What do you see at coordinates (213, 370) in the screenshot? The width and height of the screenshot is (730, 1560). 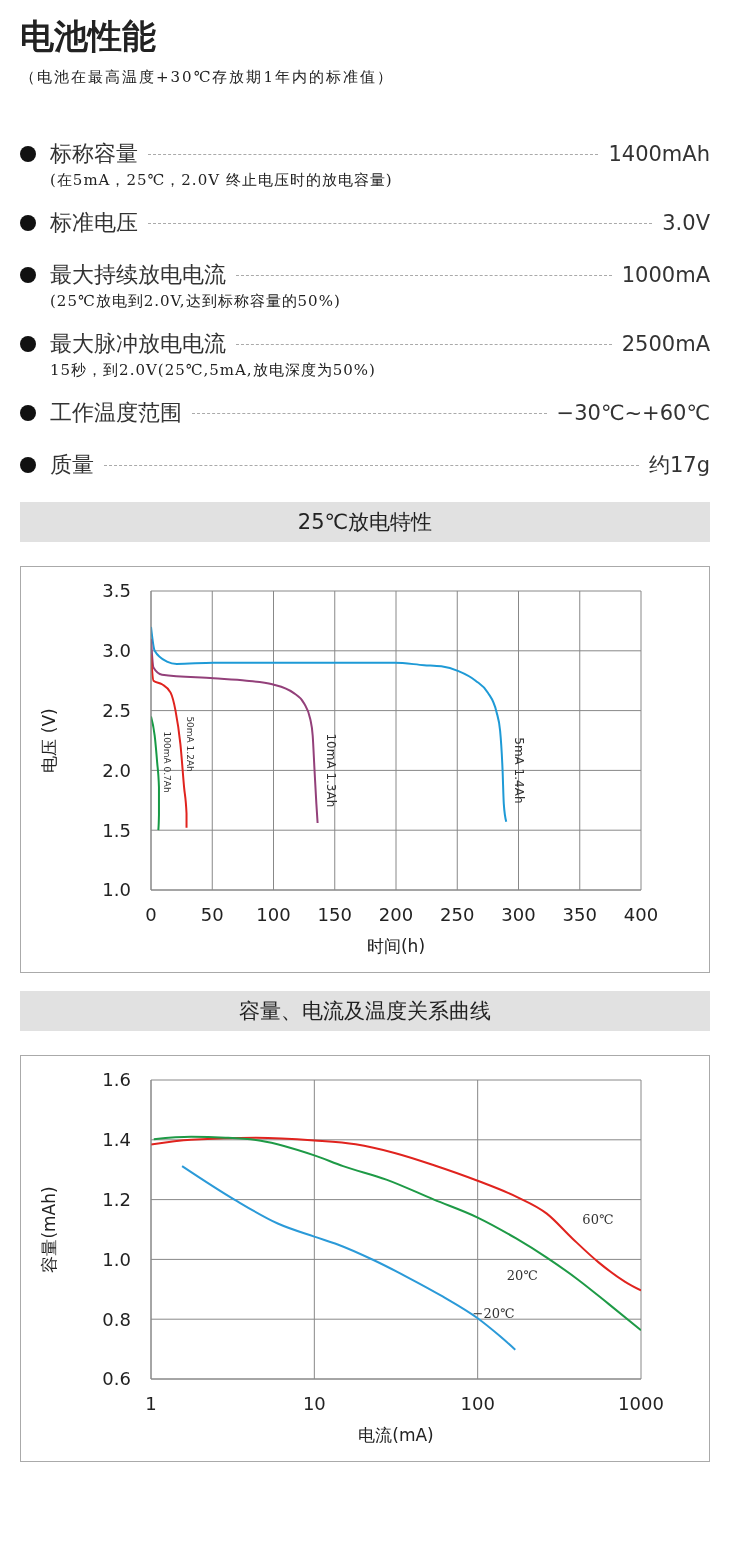 I see `text: 15秒，到2.0V(25℃,5mA,放电深度为50%)` at bounding box center [213, 370].